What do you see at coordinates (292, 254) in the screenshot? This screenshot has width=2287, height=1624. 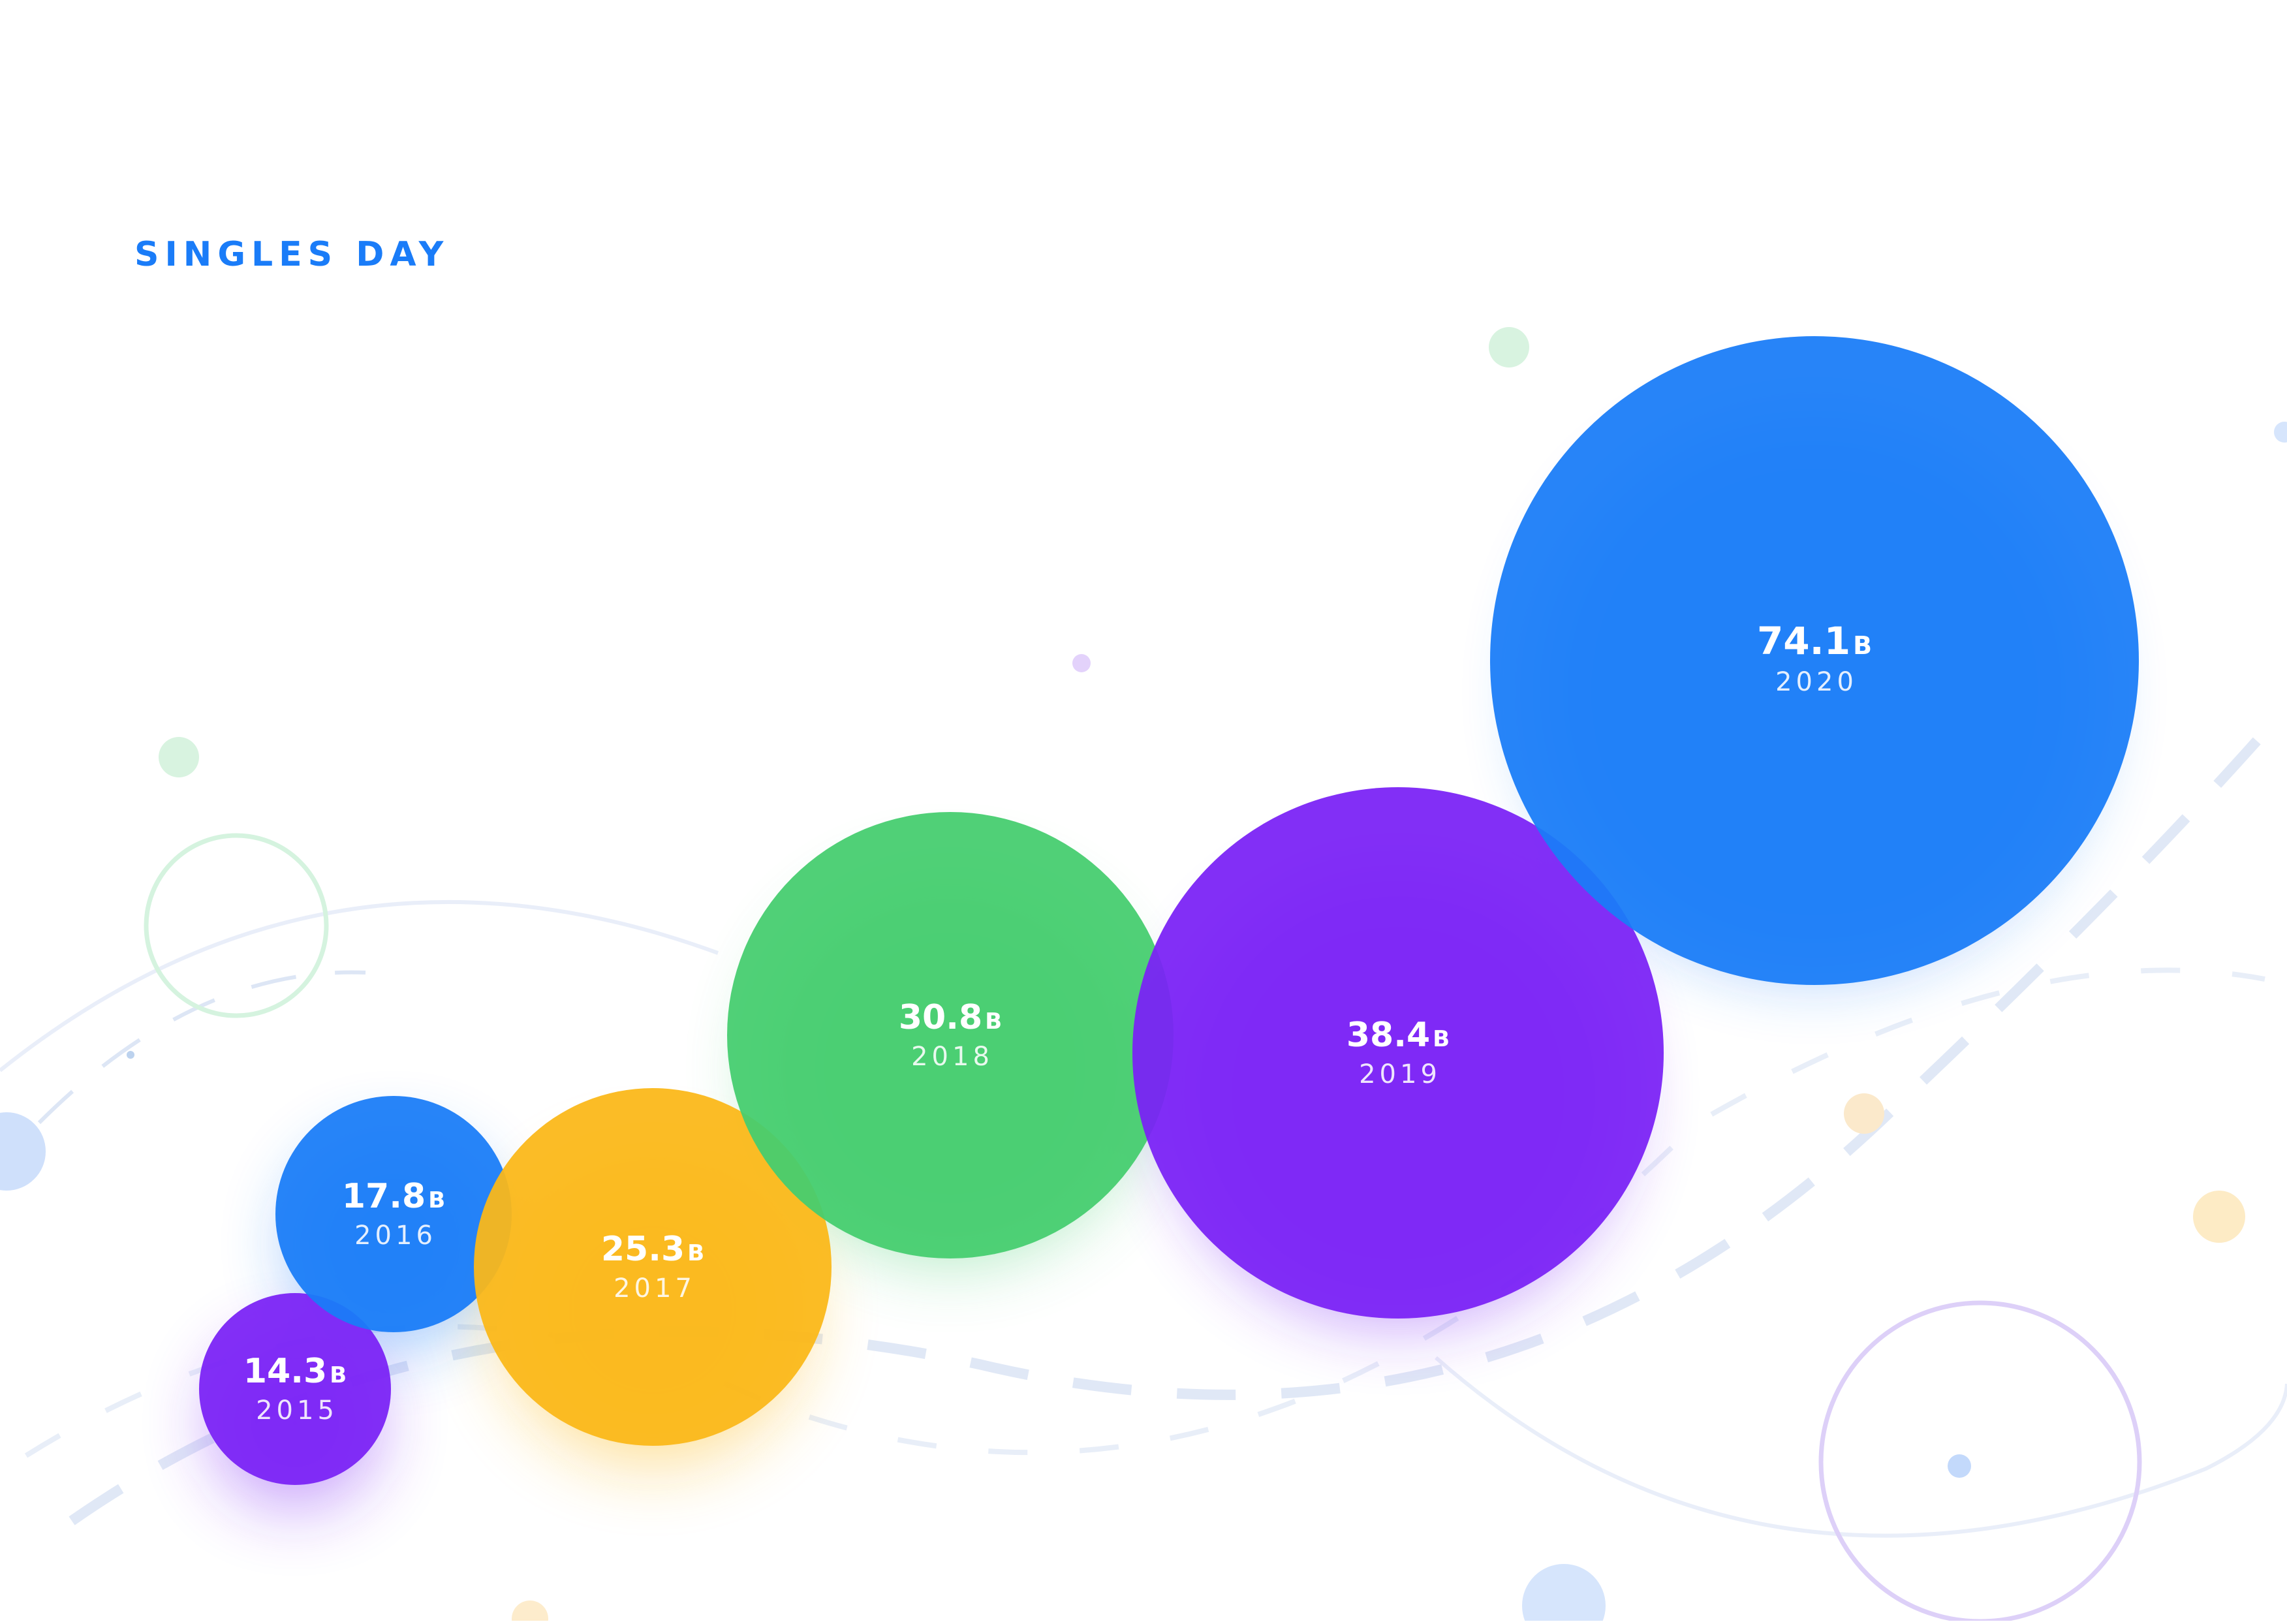 I see `chart-title: SINGLES DAY` at bounding box center [292, 254].